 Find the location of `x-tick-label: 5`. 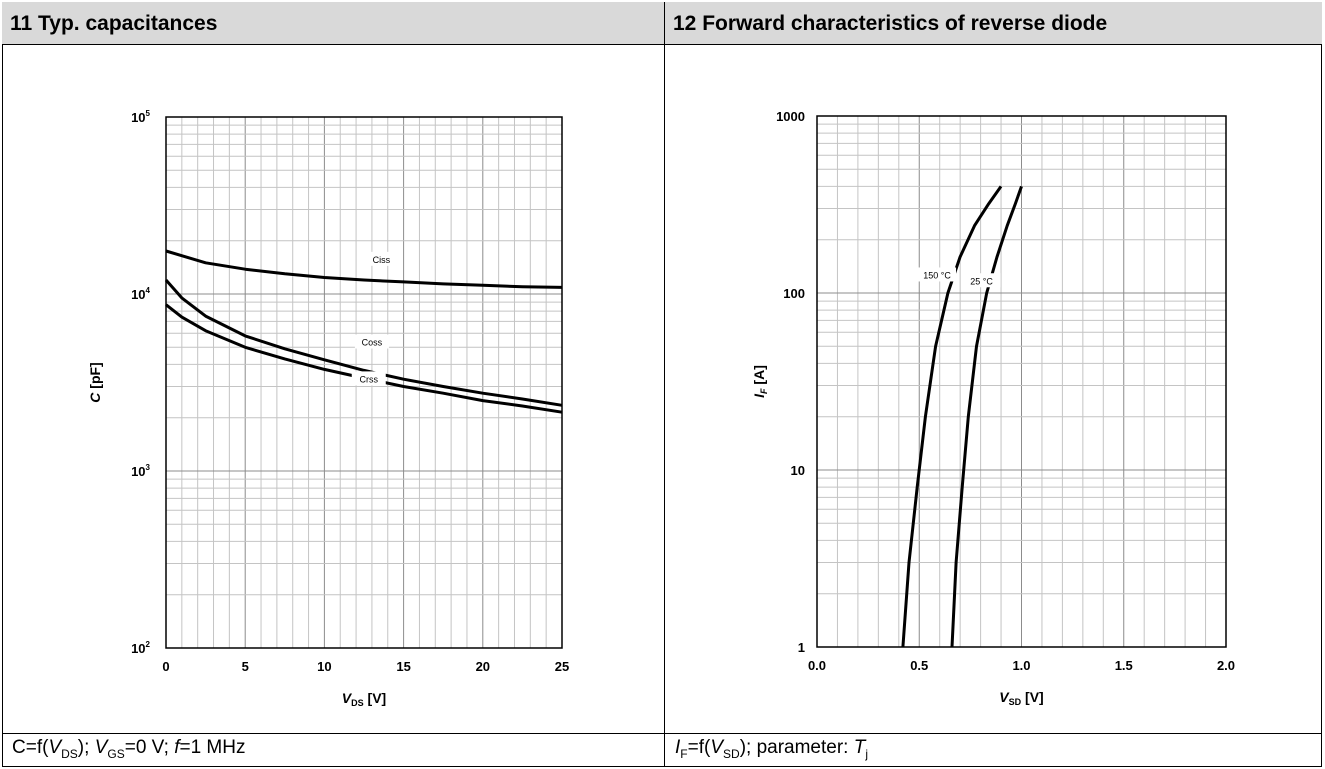

x-tick-label: 5 is located at coordinates (245, 666).